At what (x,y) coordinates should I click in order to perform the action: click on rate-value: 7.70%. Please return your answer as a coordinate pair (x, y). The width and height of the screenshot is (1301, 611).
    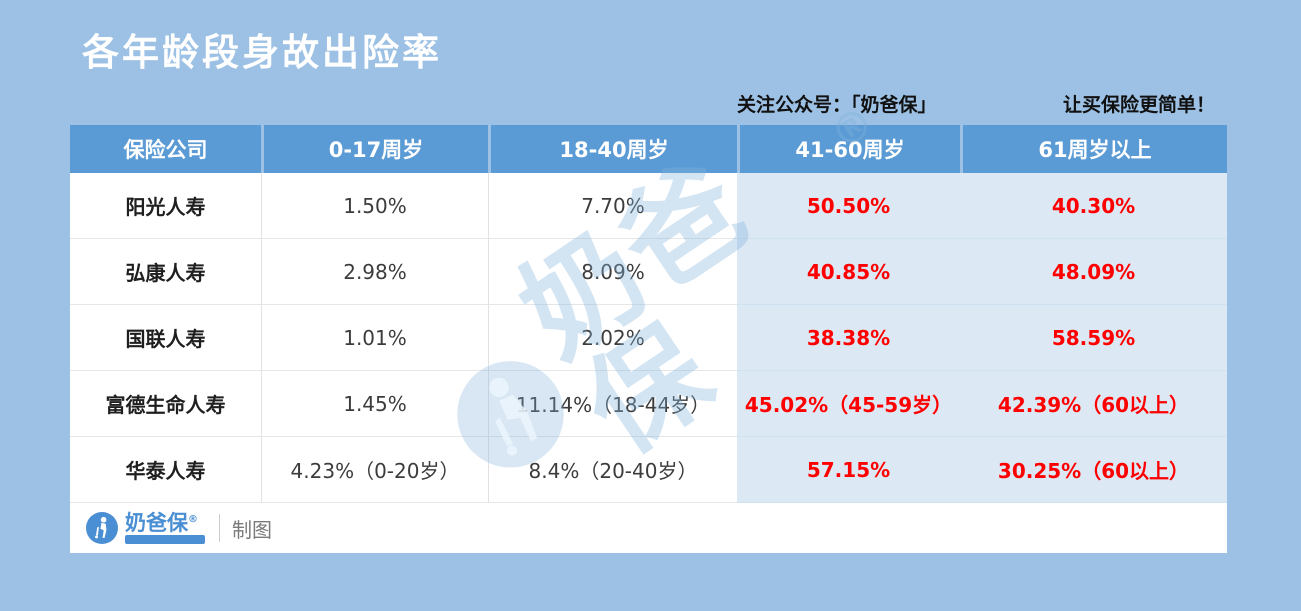
    Looking at the image, I should click on (612, 206).